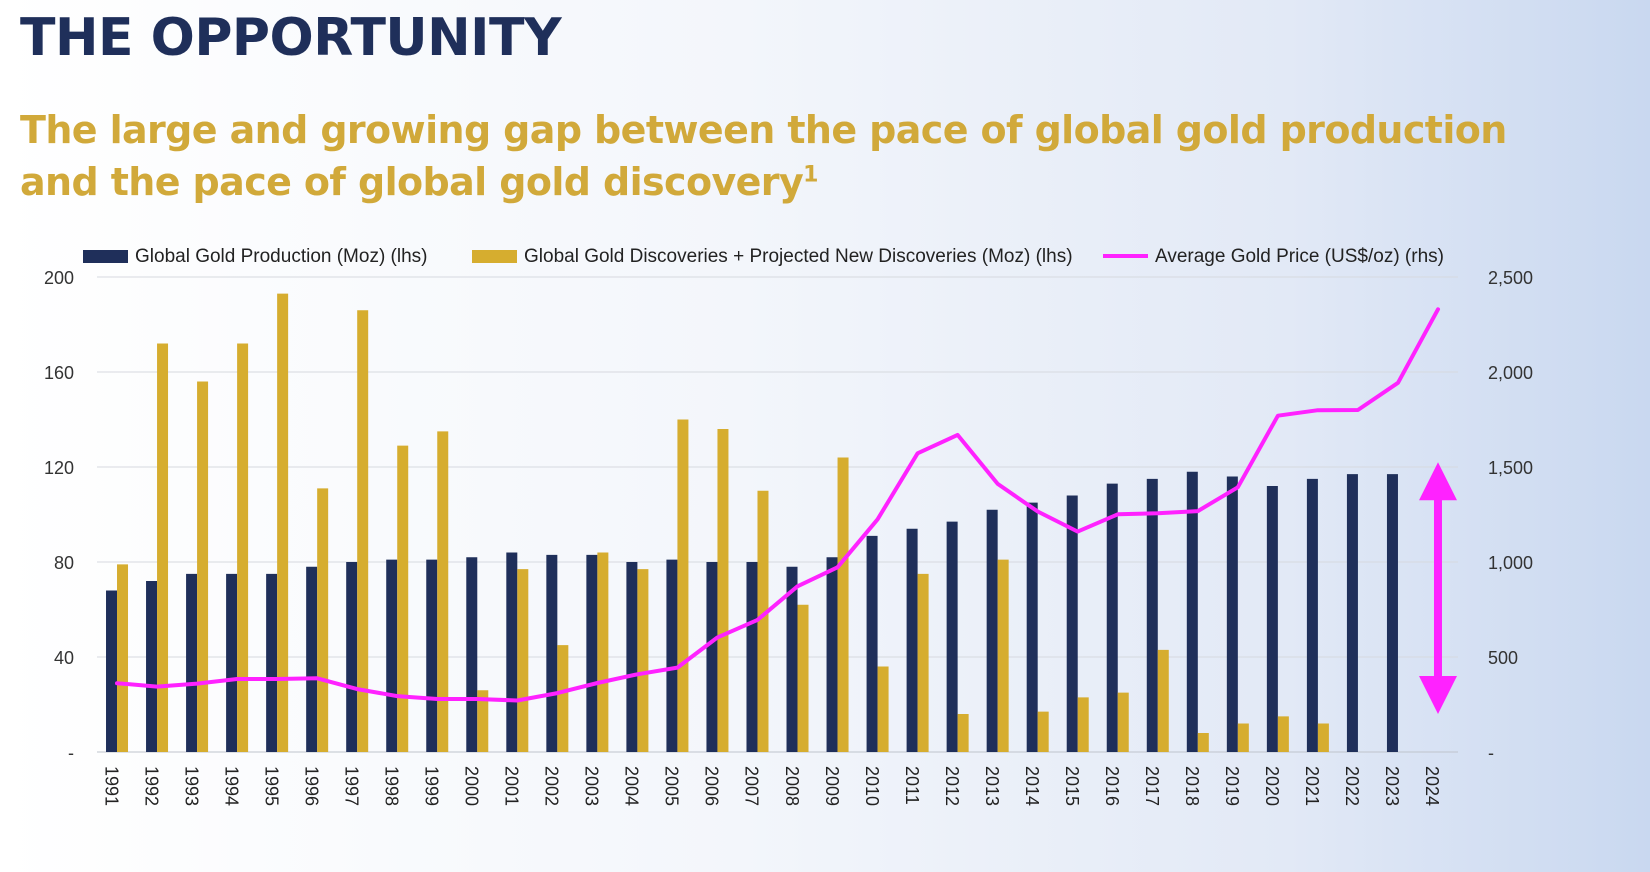 This screenshot has width=1650, height=872. Describe the element at coordinates (412, 182) in the screenshot. I see `subtitle-line-2: and the pace of global gold discovery` at that location.